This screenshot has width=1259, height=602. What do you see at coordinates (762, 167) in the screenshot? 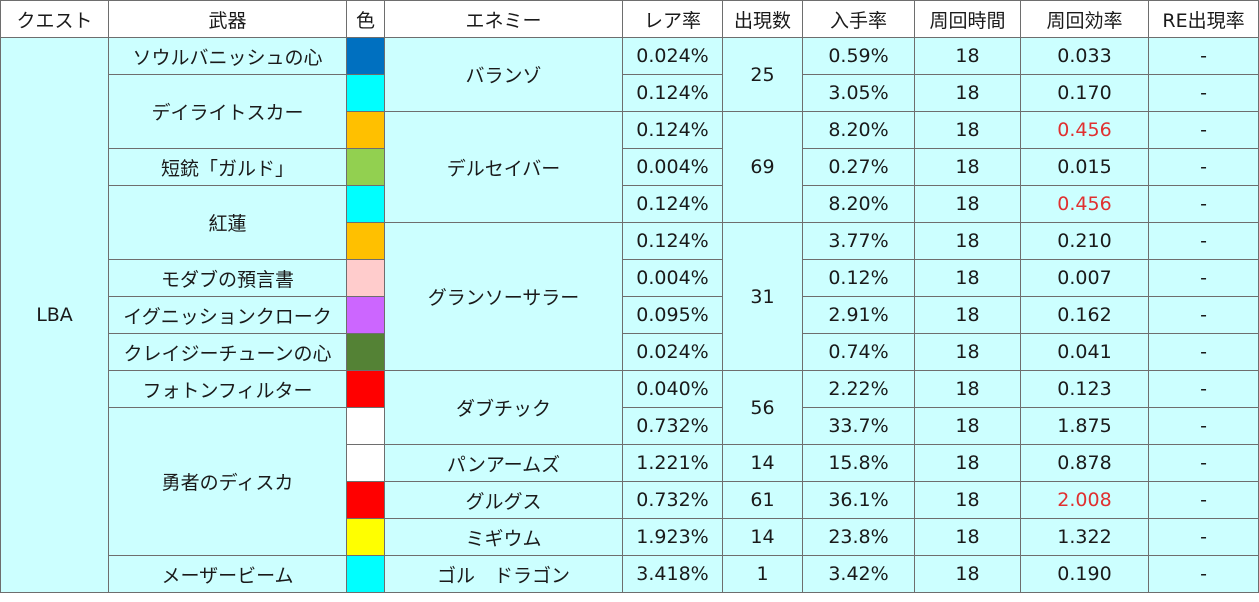
I see `spawn-count-cell: 69` at bounding box center [762, 167].